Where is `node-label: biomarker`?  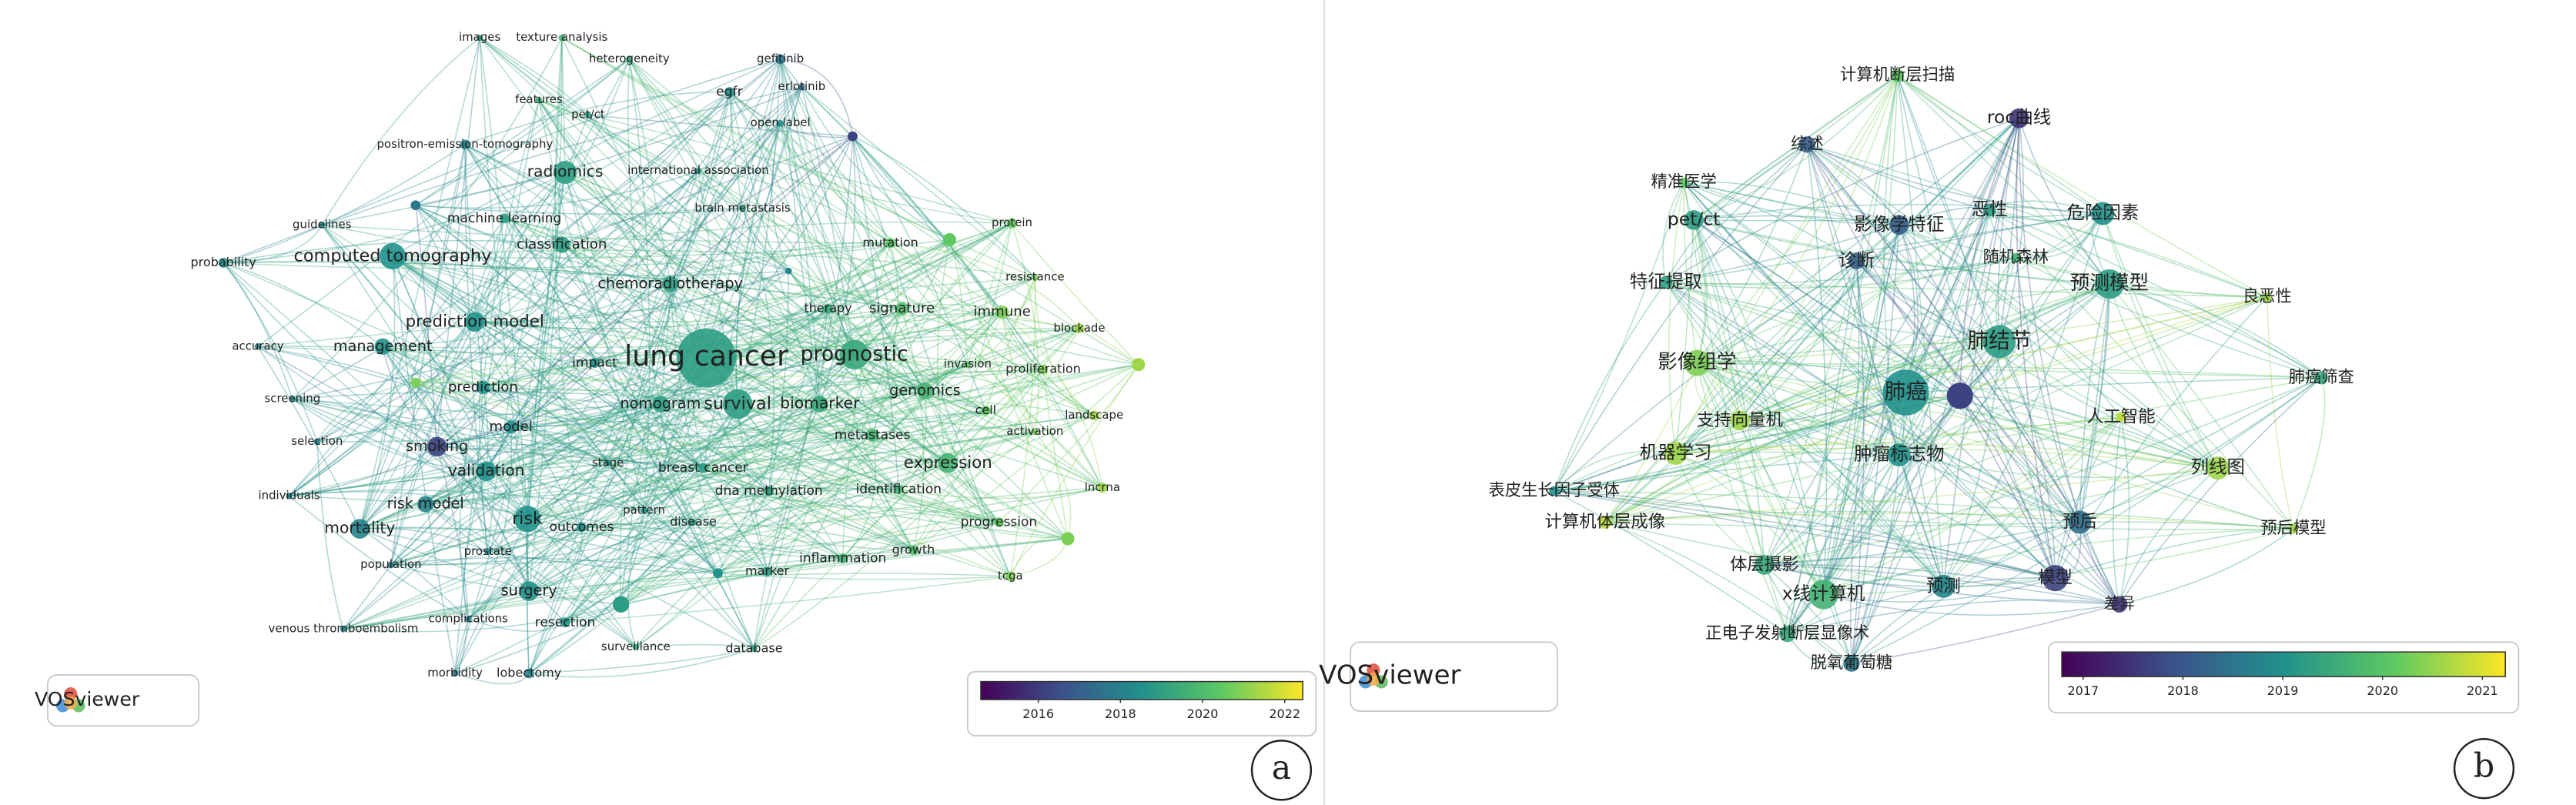 node-label: biomarker is located at coordinates (820, 402).